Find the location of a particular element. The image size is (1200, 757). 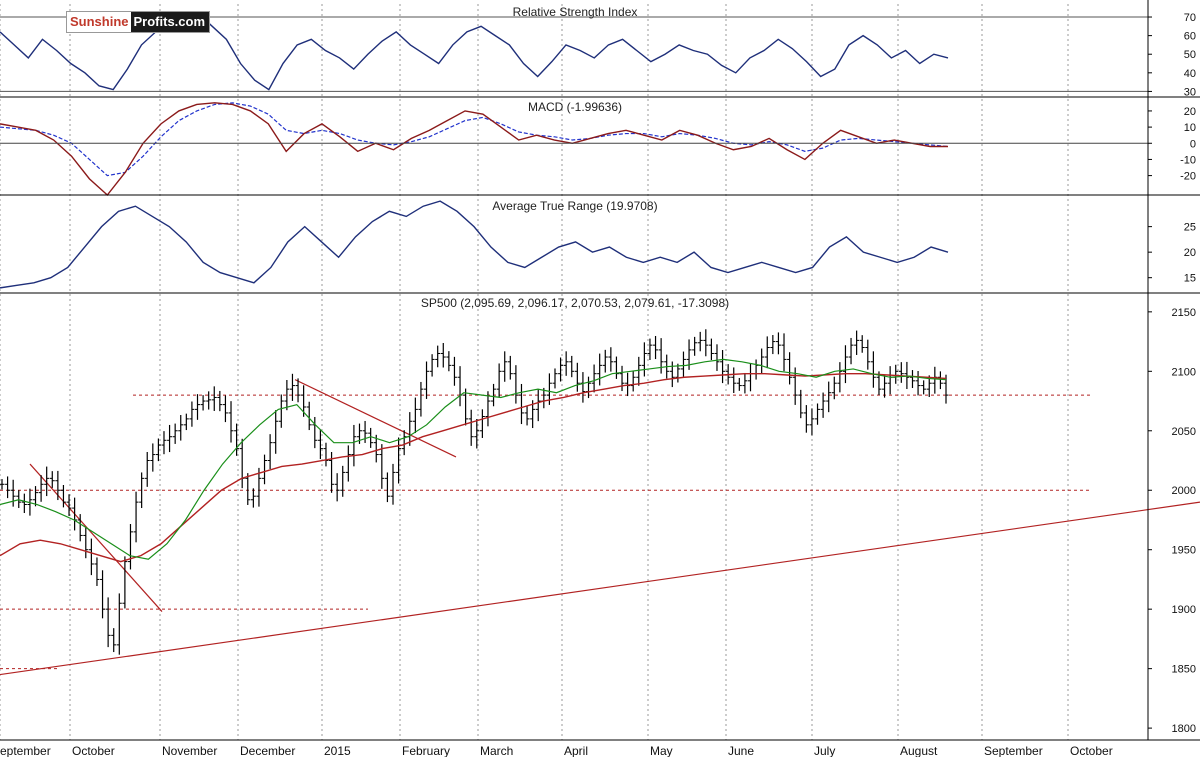

month-label: September is located at coordinates (1013, 750).